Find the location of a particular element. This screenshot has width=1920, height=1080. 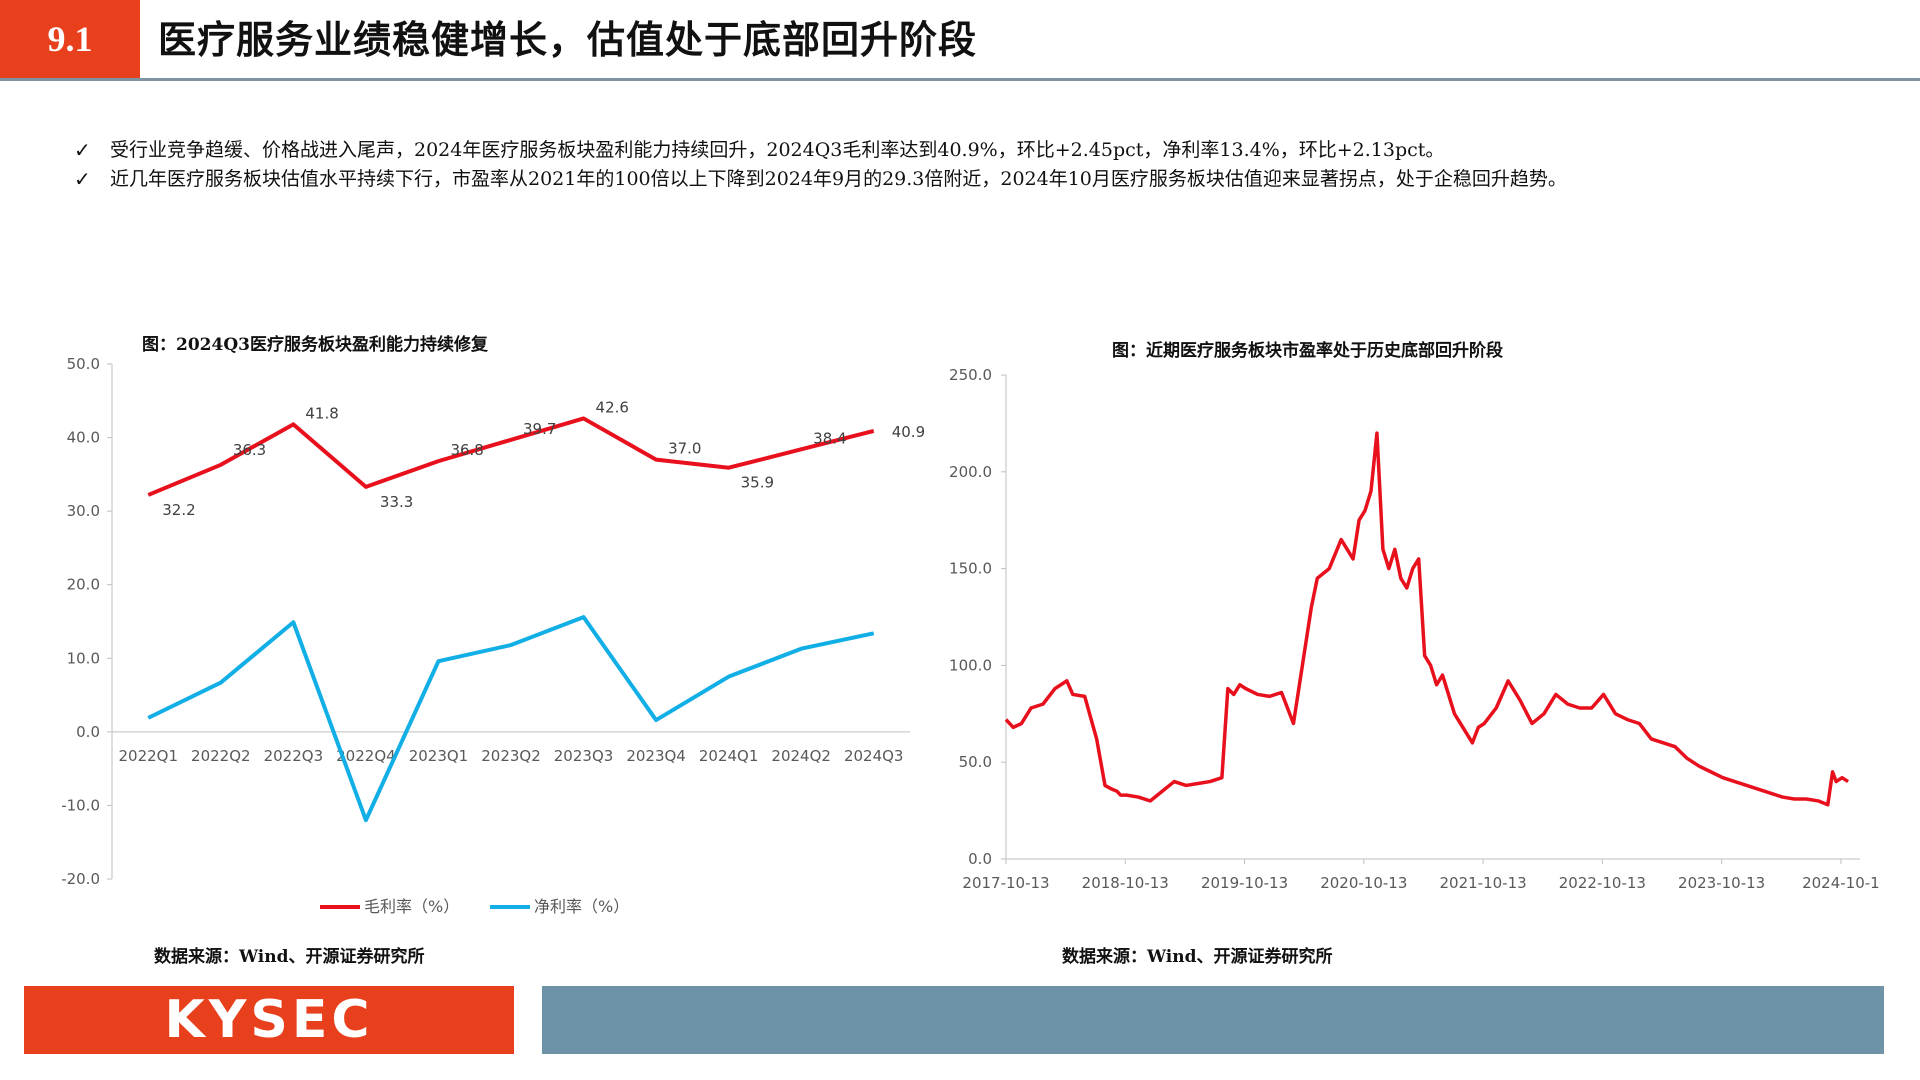

data-label: 36.3 is located at coordinates (249, 450).